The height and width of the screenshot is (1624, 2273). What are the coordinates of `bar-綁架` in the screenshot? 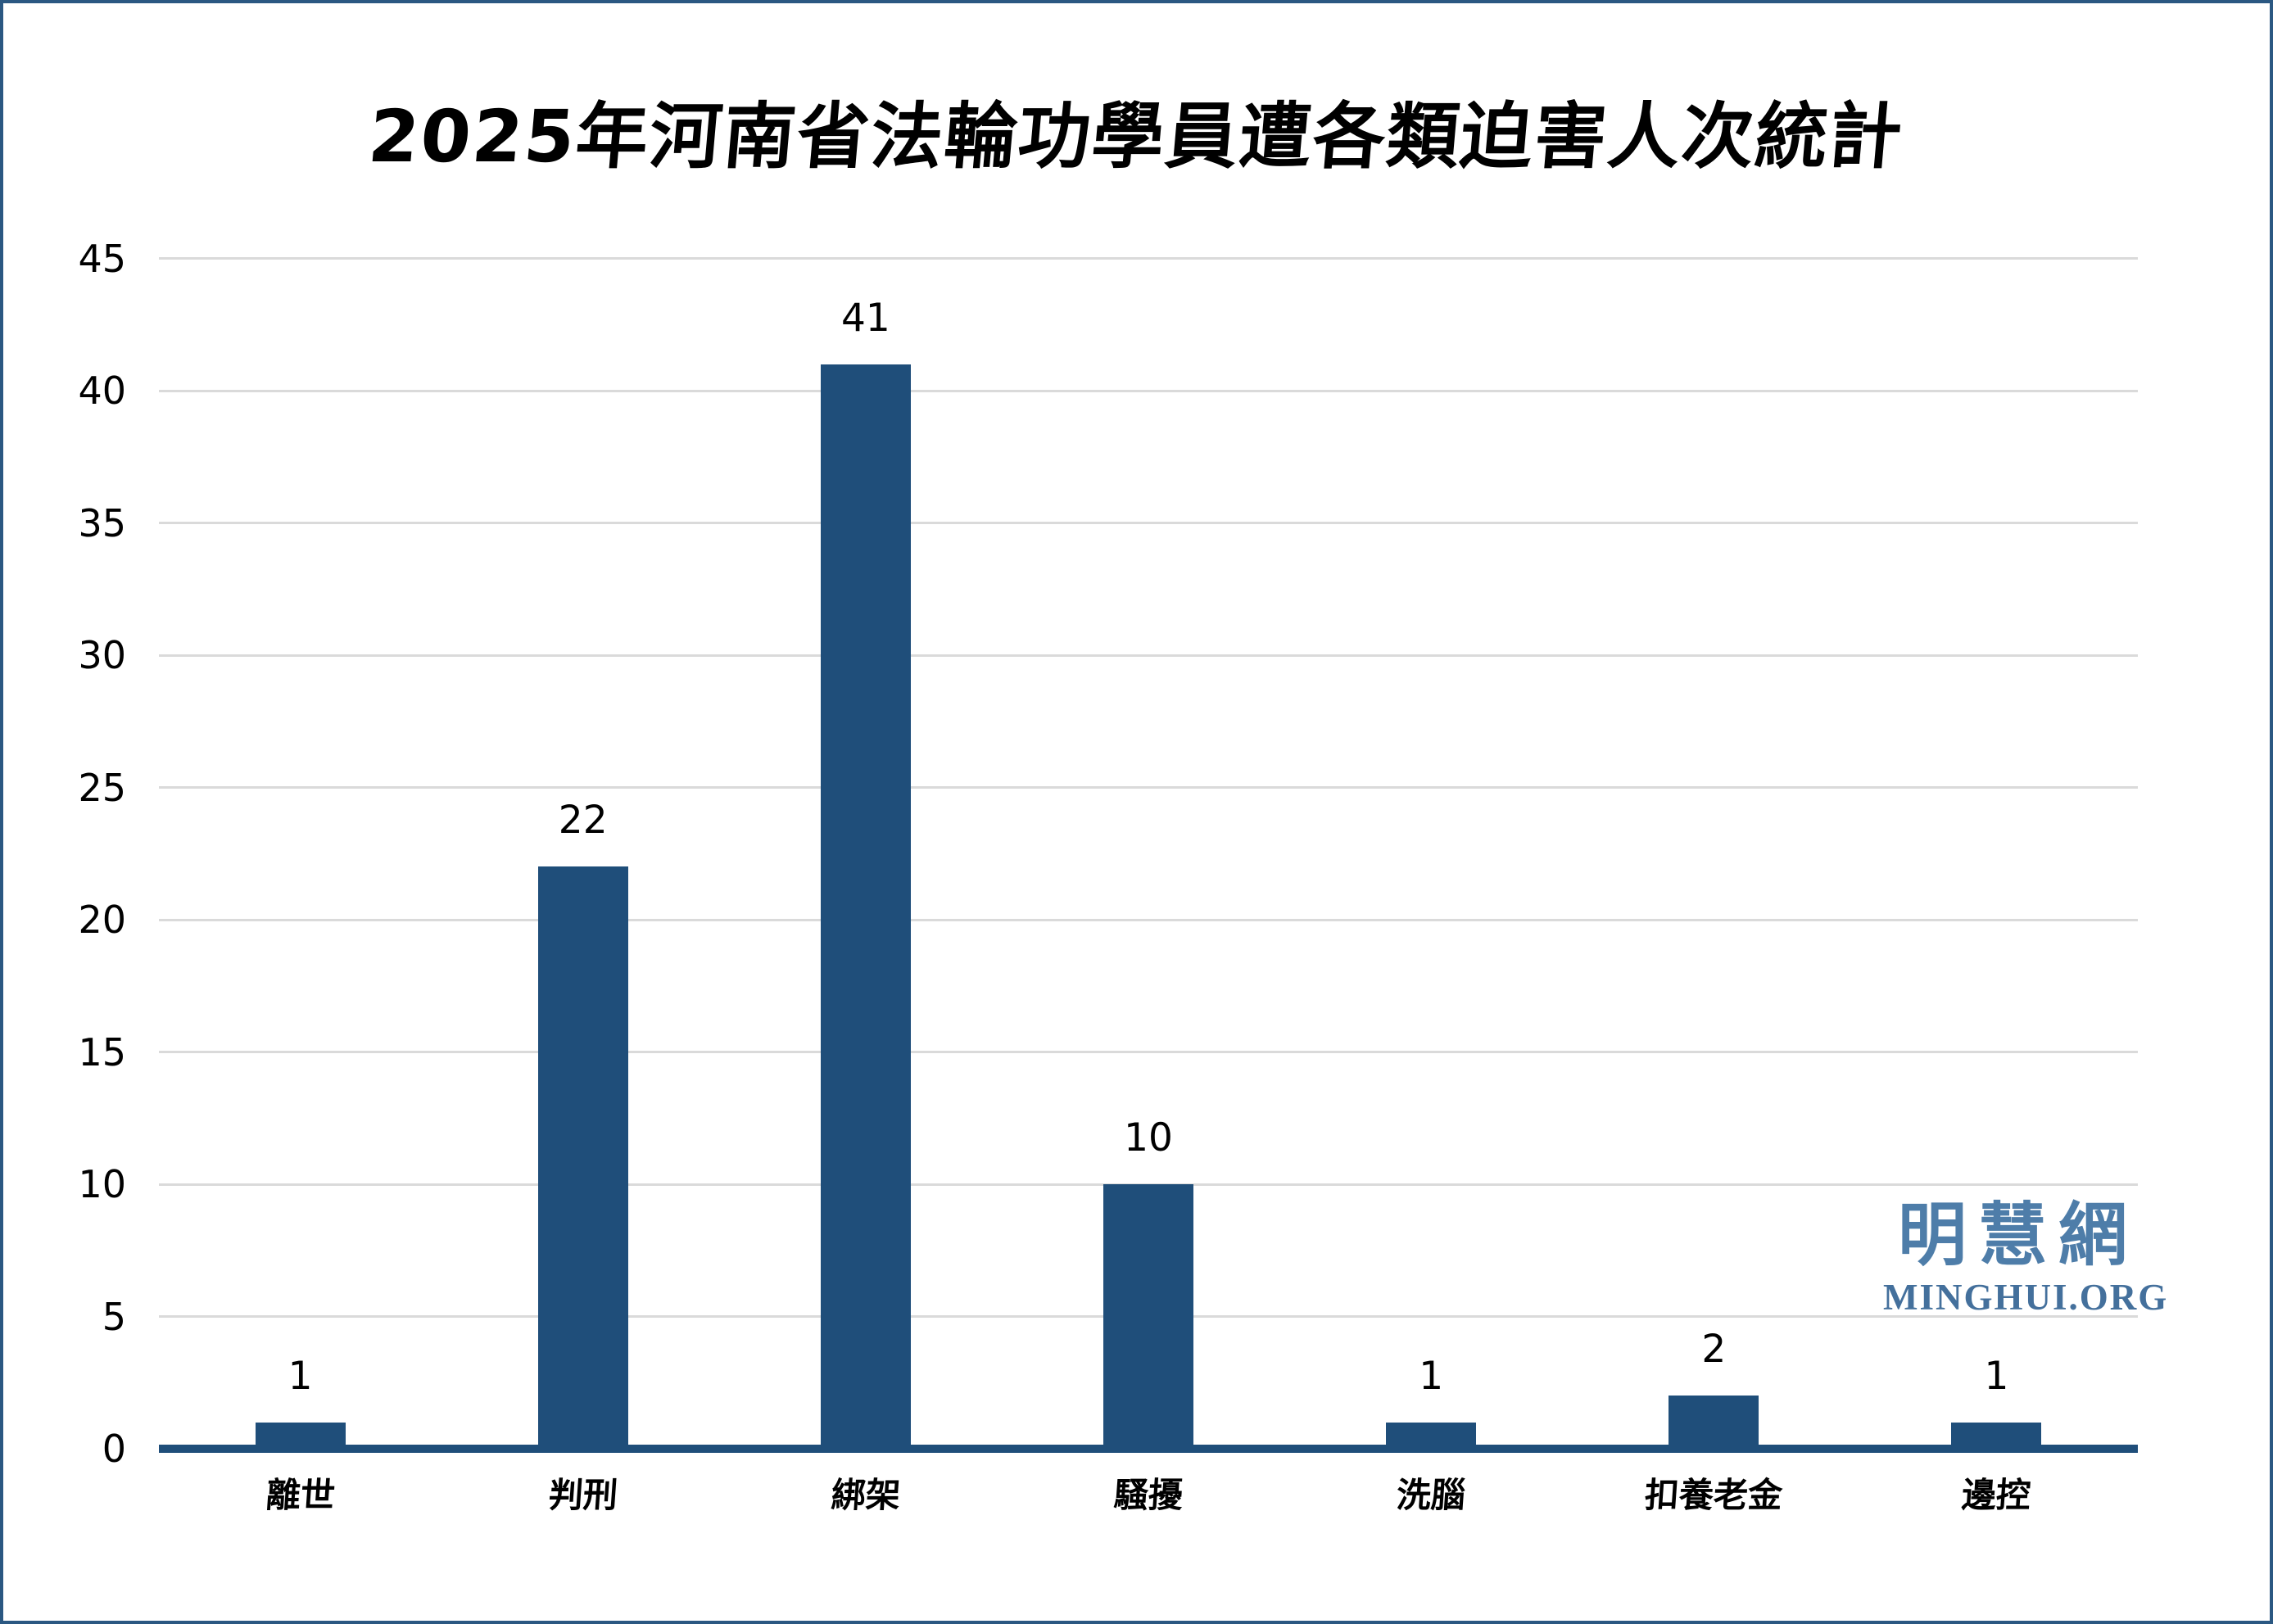 It's located at (865, 906).